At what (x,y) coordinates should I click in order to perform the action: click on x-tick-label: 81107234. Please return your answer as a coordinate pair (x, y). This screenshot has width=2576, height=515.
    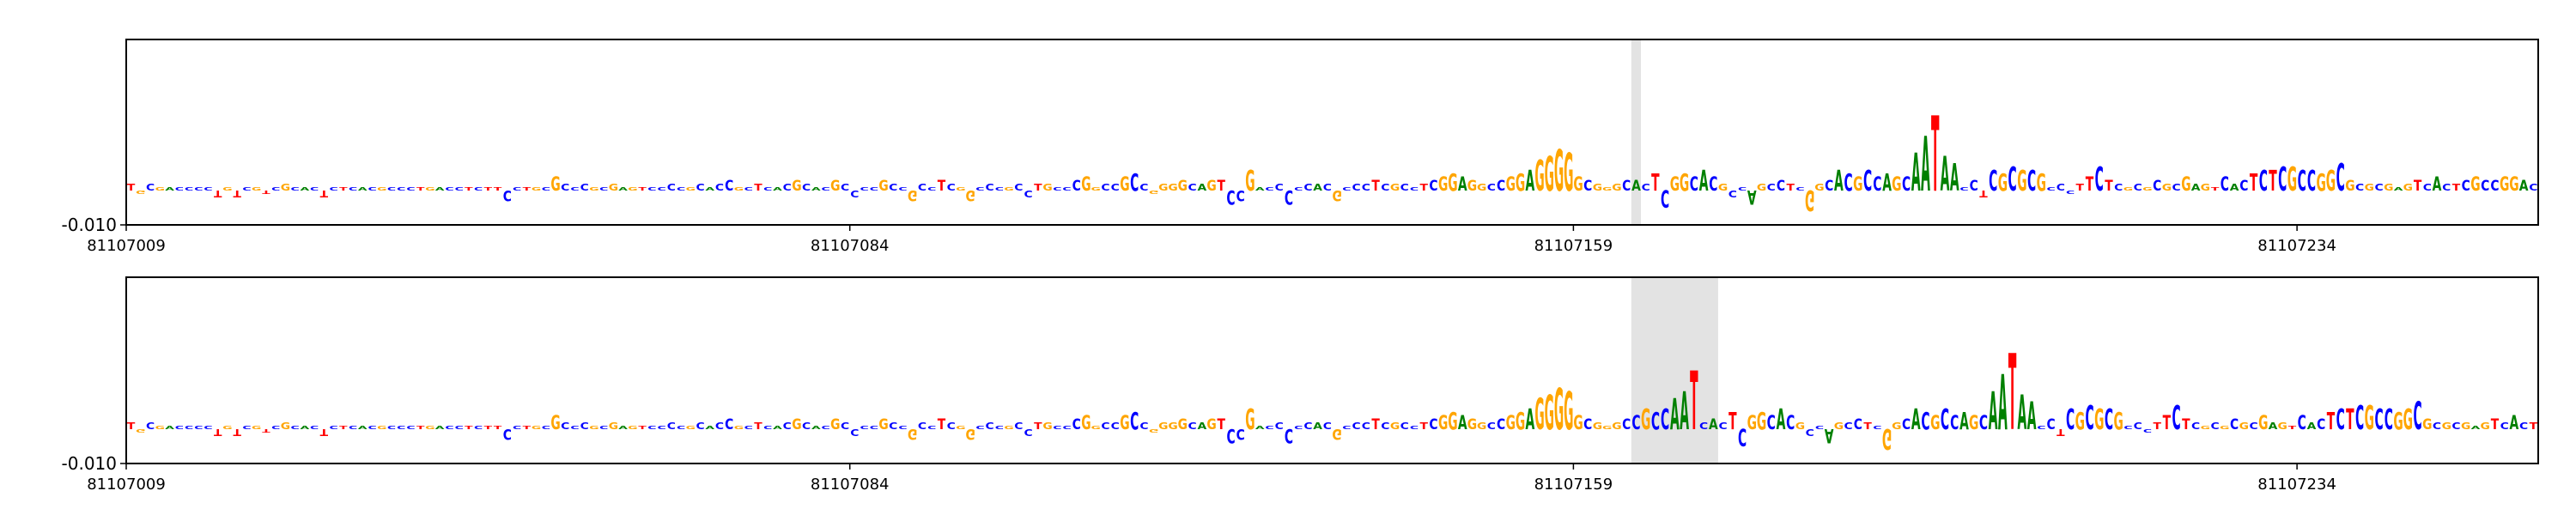
    Looking at the image, I should click on (2296, 485).